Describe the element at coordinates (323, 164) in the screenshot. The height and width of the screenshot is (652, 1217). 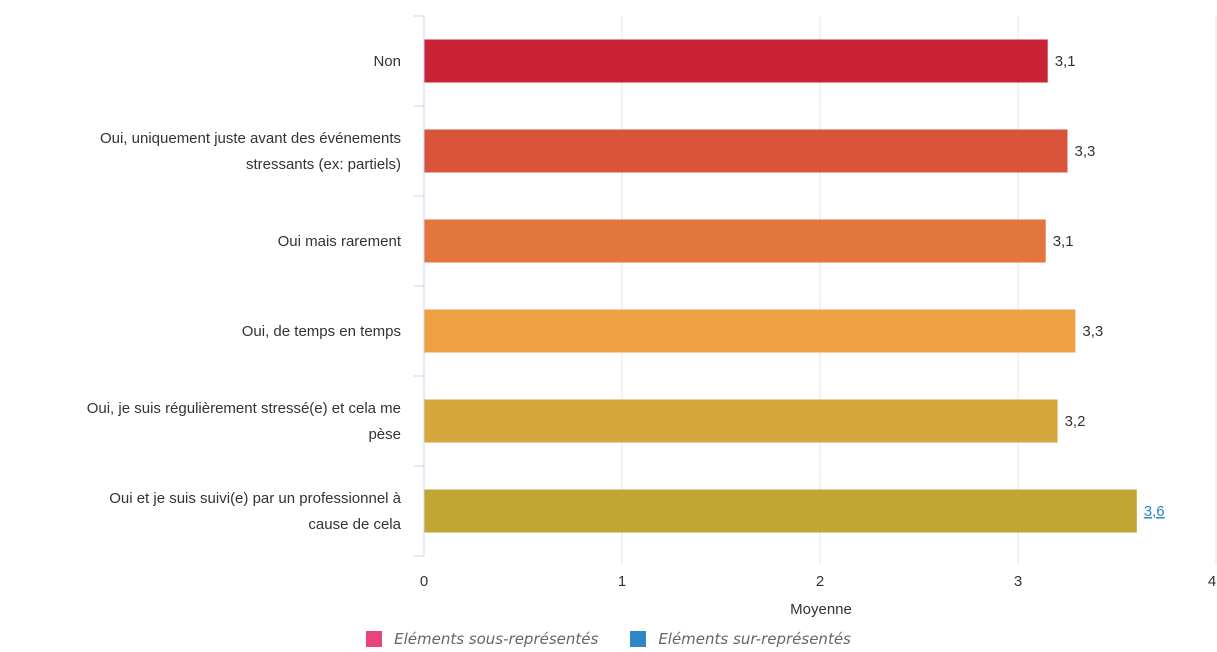
I see `category-label-line: stressants (ex: partiels)` at that location.